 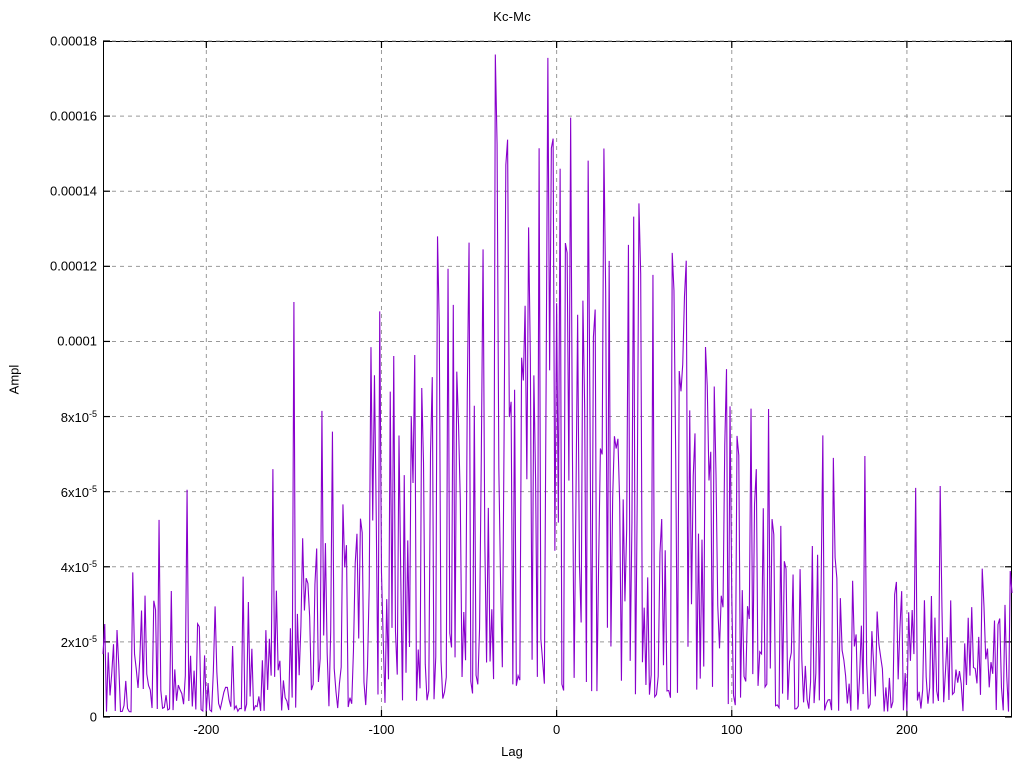 What do you see at coordinates (14, 379) in the screenshot?
I see `y-axis-label: Ampl` at bounding box center [14, 379].